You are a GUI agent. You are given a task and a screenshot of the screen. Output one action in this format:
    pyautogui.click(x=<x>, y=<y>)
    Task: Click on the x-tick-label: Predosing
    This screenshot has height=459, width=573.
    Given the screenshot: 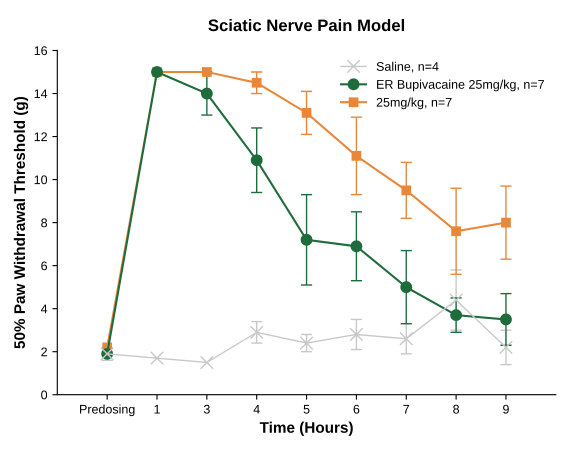 What is the action you would take?
    pyautogui.click(x=107, y=410)
    